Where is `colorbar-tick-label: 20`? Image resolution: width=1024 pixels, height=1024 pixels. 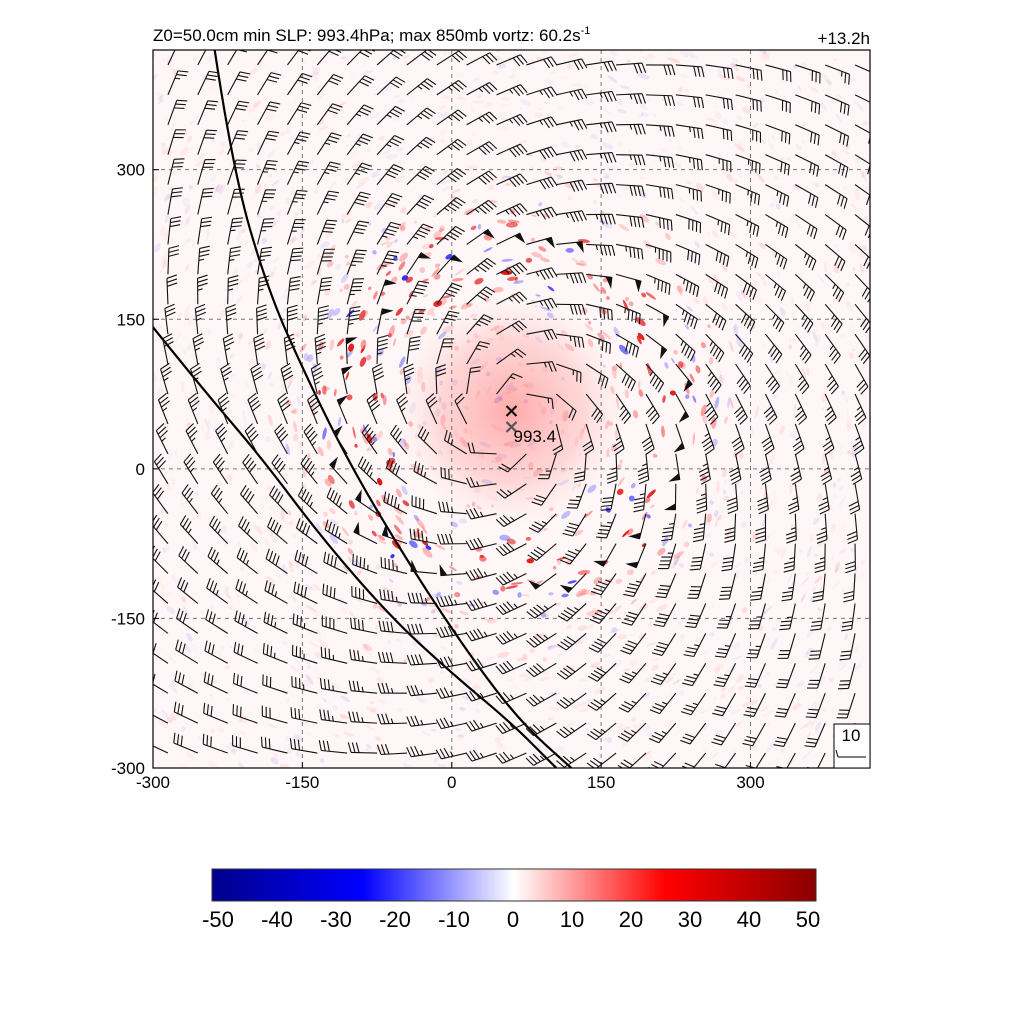
colorbar-tick-label: 20 is located at coordinates (631, 919).